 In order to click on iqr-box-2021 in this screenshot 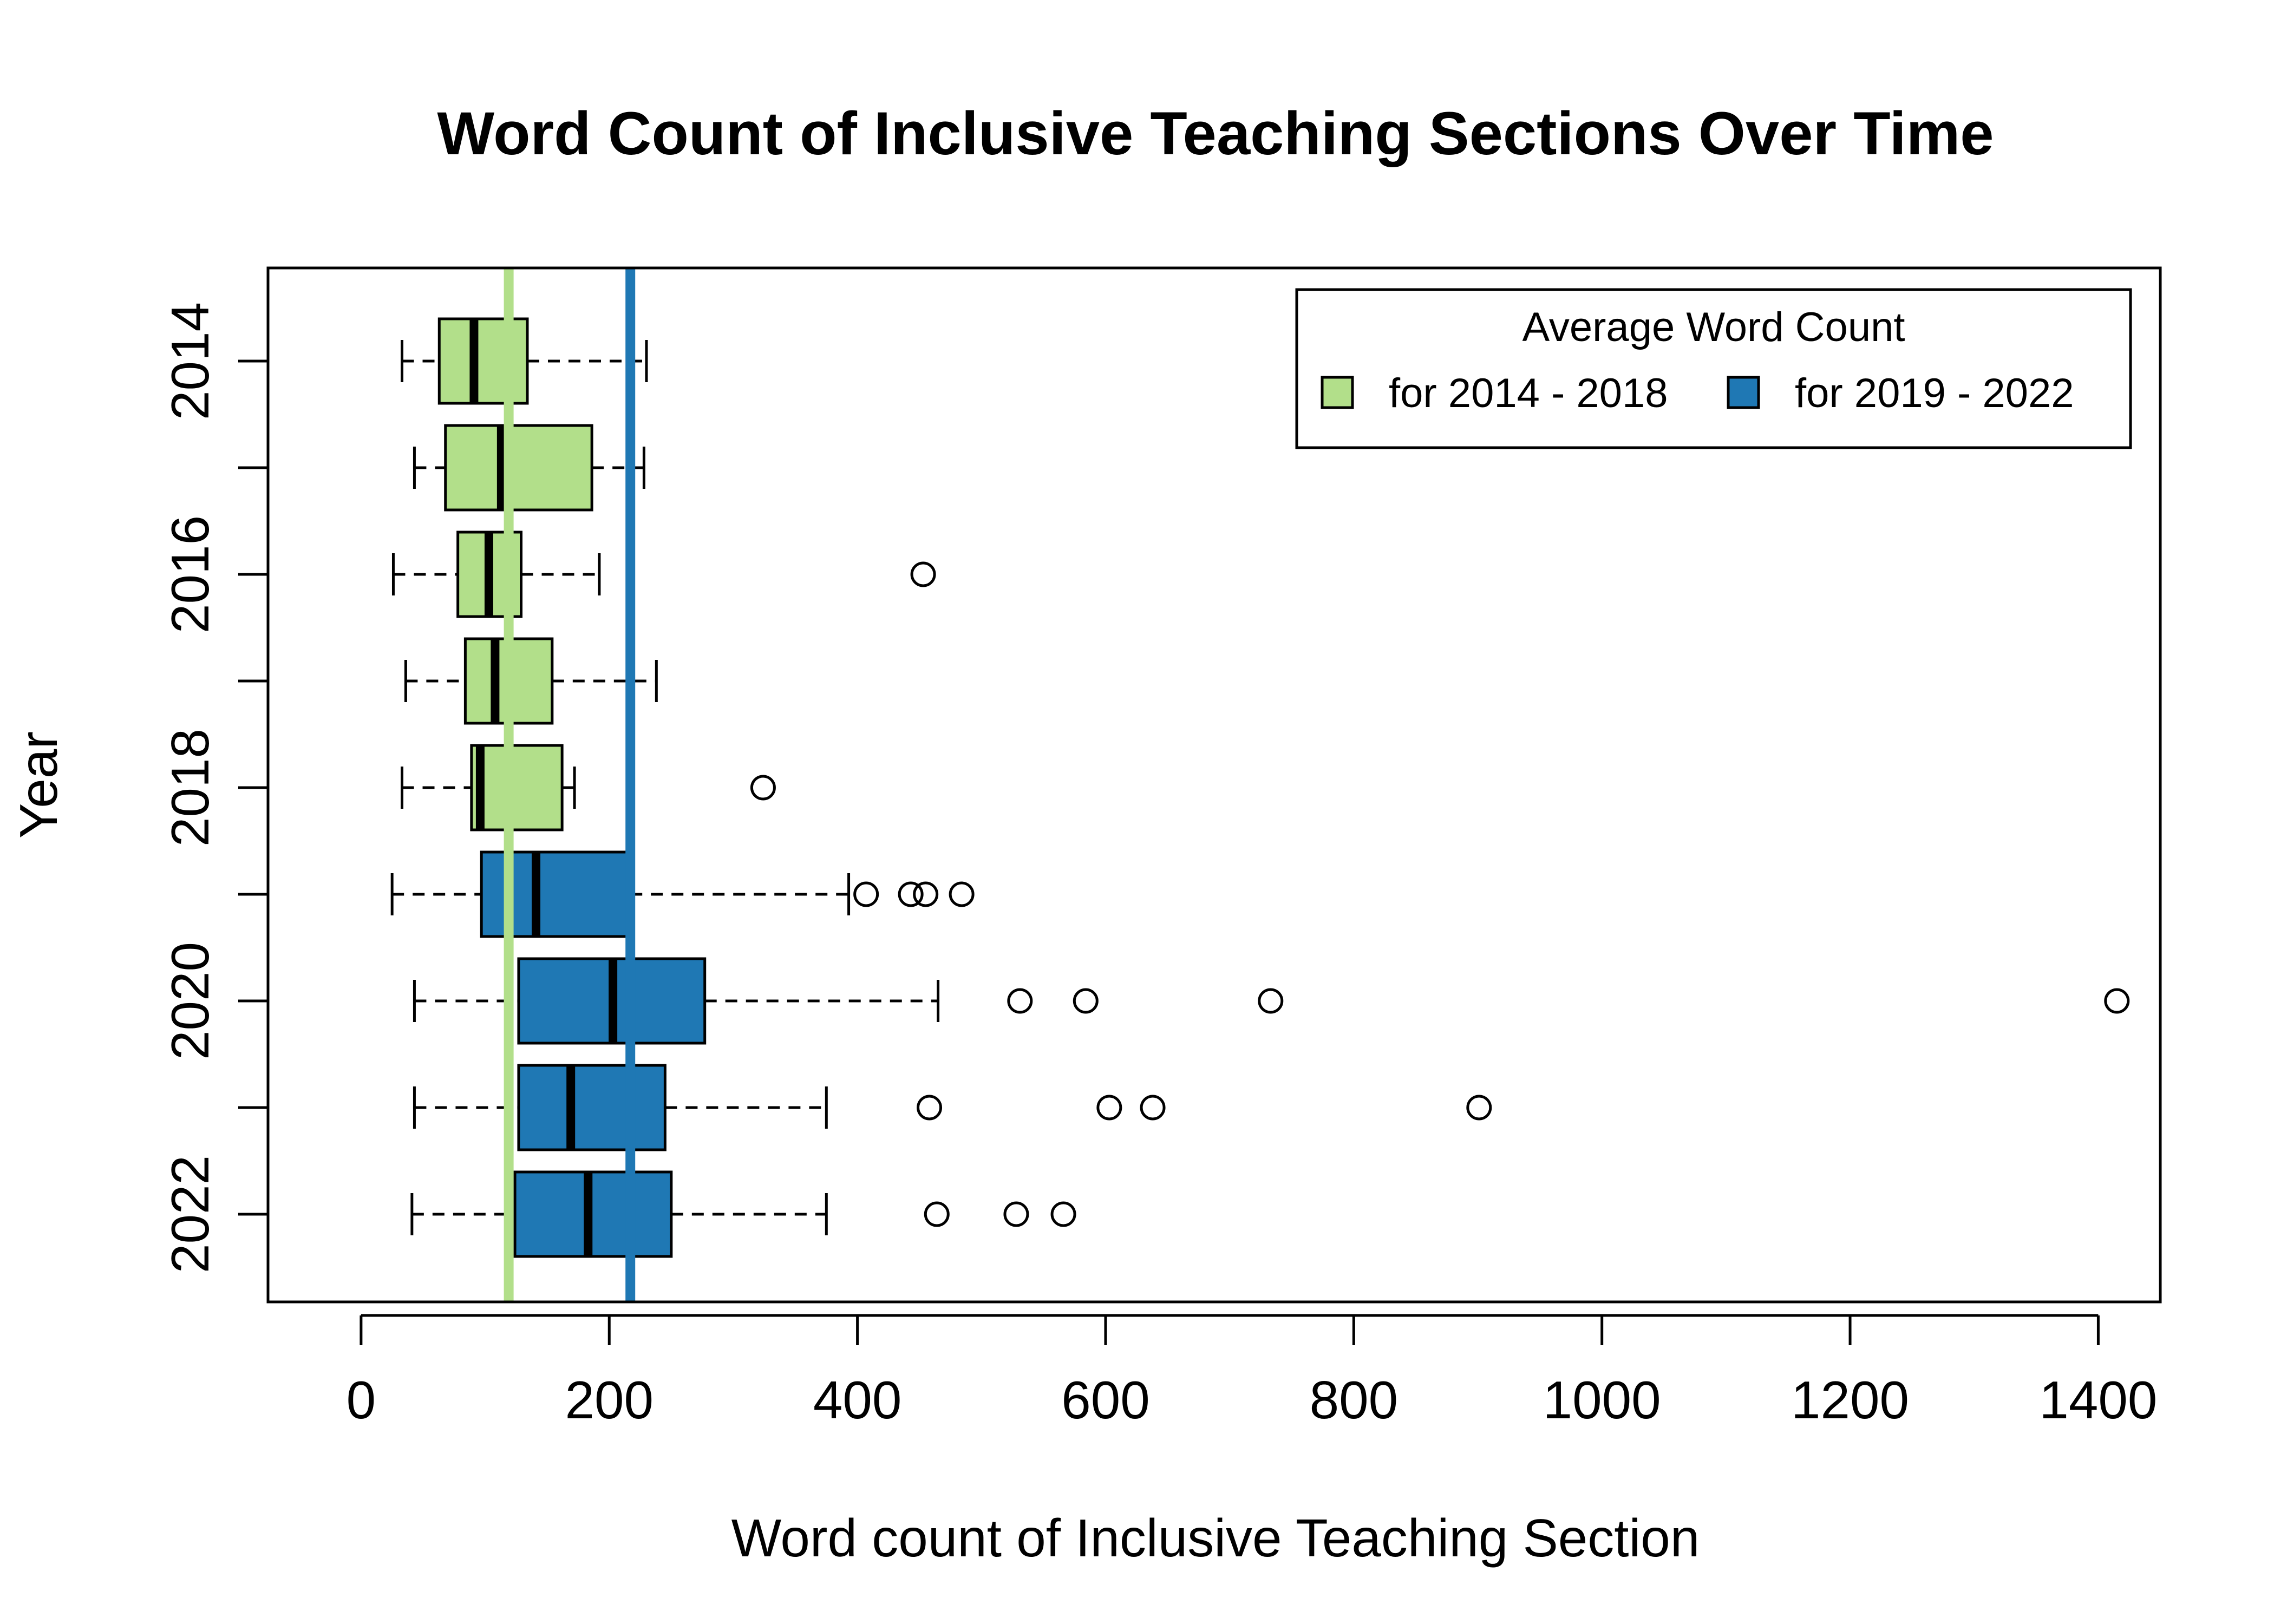, I will do `click(592, 1107)`.